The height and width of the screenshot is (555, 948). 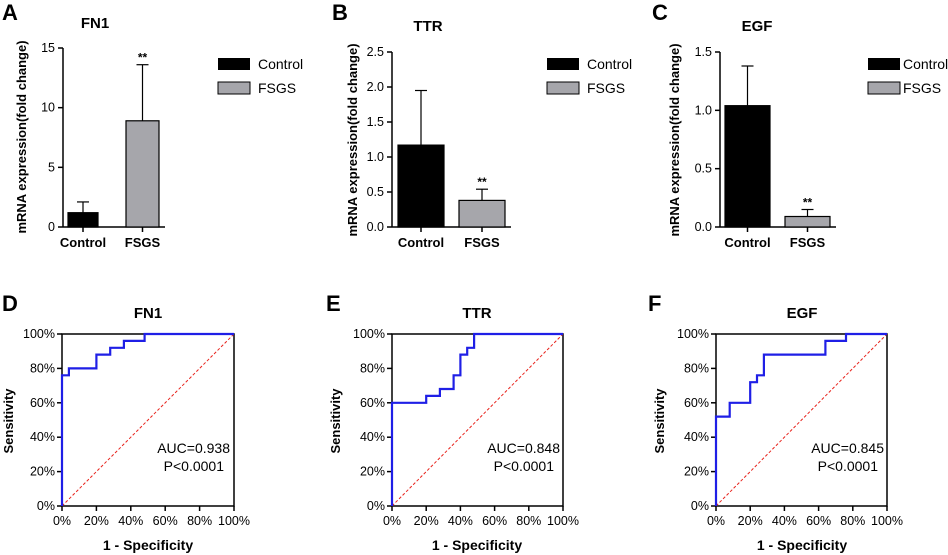 What do you see at coordinates (51, 167) in the screenshot?
I see `y-tick-label: 5` at bounding box center [51, 167].